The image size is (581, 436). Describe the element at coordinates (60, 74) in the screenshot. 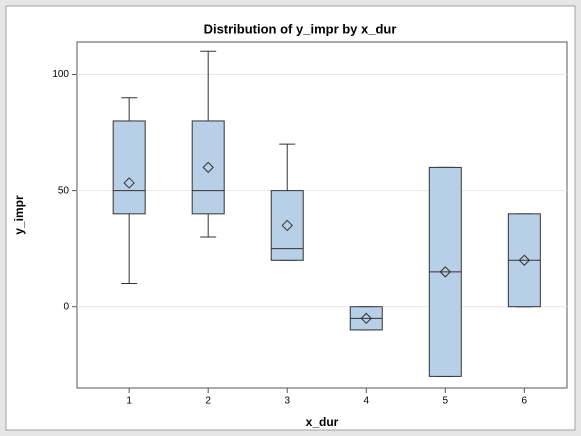

I see `y-tick-label: 100` at that location.